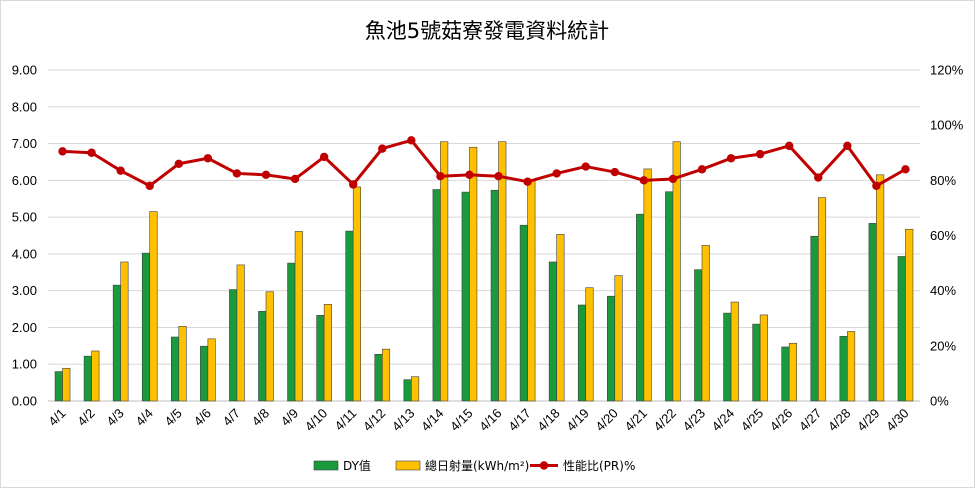 This screenshot has width=975, height=488. What do you see at coordinates (943, 345) in the screenshot?
I see `y-right-tick-label: 20%` at bounding box center [943, 345].